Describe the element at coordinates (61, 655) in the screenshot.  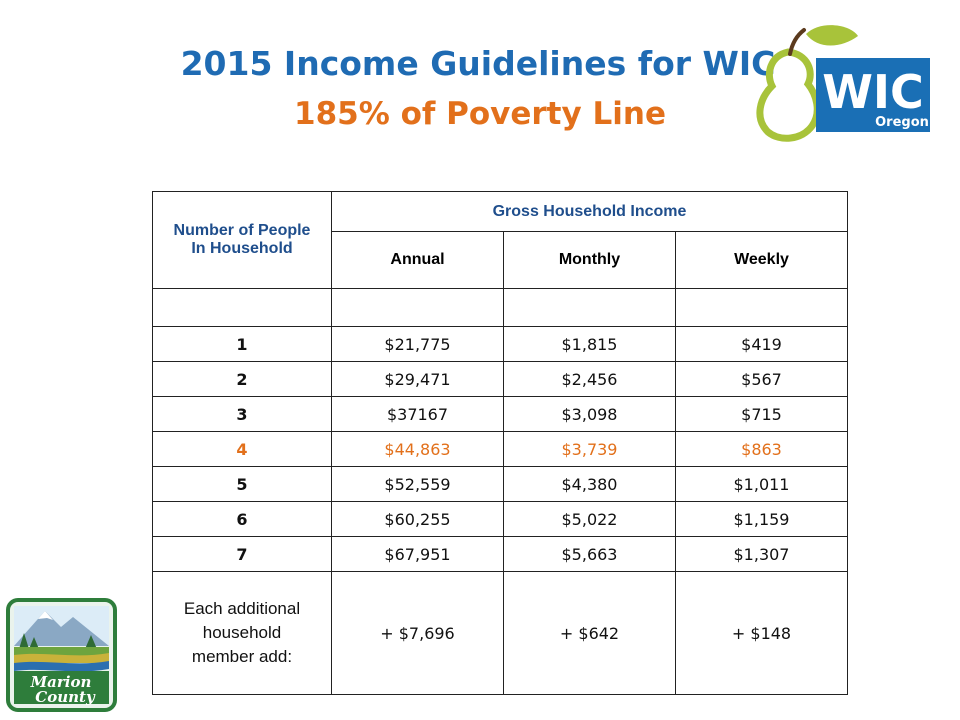
I see `marion-county-logo: Marion County` at that location.